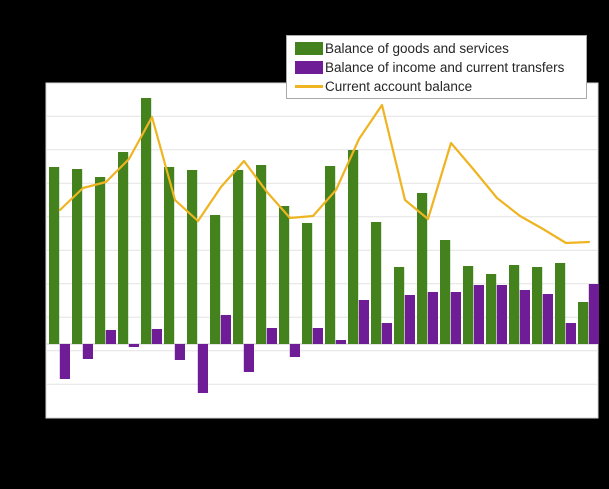 The width and height of the screenshot is (609, 489). Describe the element at coordinates (309, 48) in the screenshot. I see `goods-services-swatch-icon` at that location.